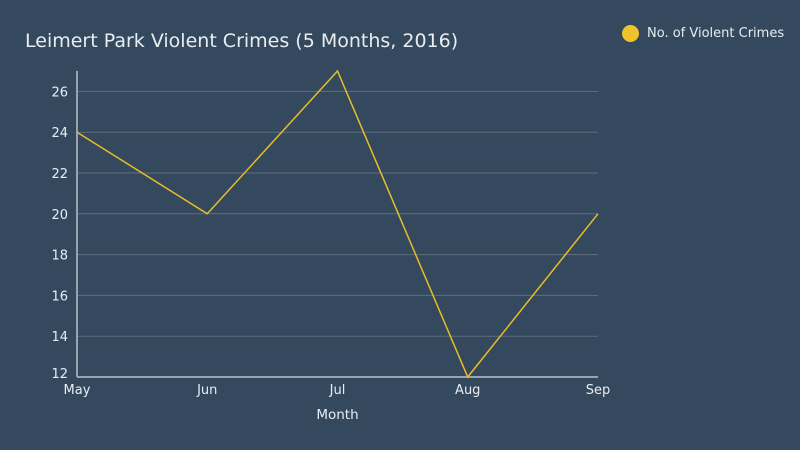 Image resolution: width=800 pixels, height=450 pixels. What do you see at coordinates (59, 174) in the screenshot?
I see `y-tick-label: 22` at bounding box center [59, 174].